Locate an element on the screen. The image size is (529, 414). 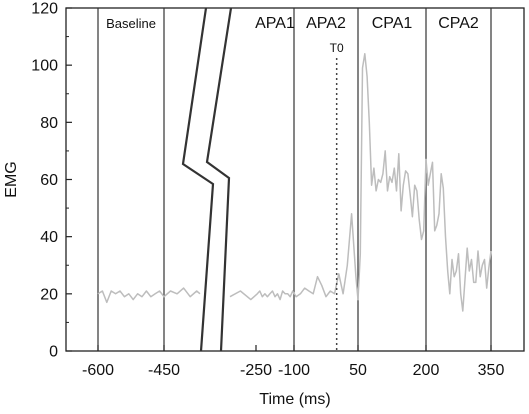
x-tick-label-50: 50 is located at coordinates (358, 370).